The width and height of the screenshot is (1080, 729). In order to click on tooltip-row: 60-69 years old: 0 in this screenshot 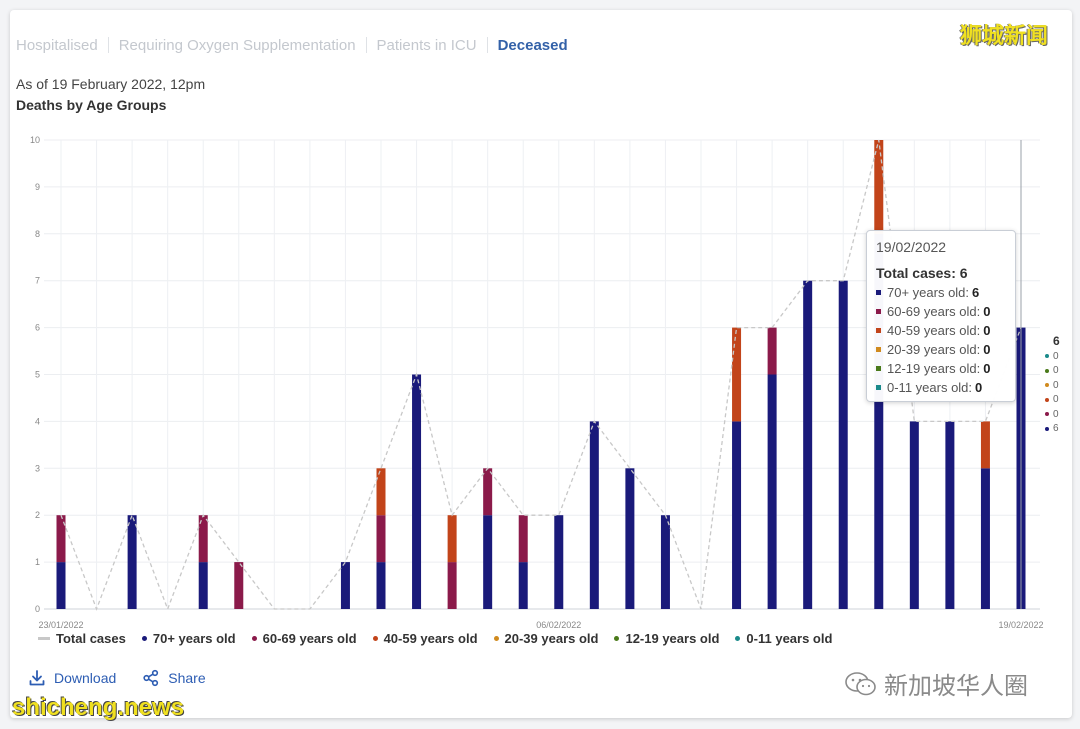, I will do `click(941, 311)`.